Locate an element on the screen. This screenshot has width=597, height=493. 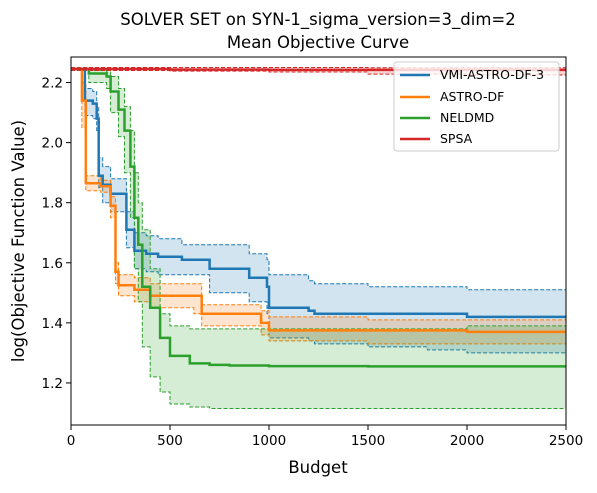
x-tick-label: 0 is located at coordinates (71, 441).